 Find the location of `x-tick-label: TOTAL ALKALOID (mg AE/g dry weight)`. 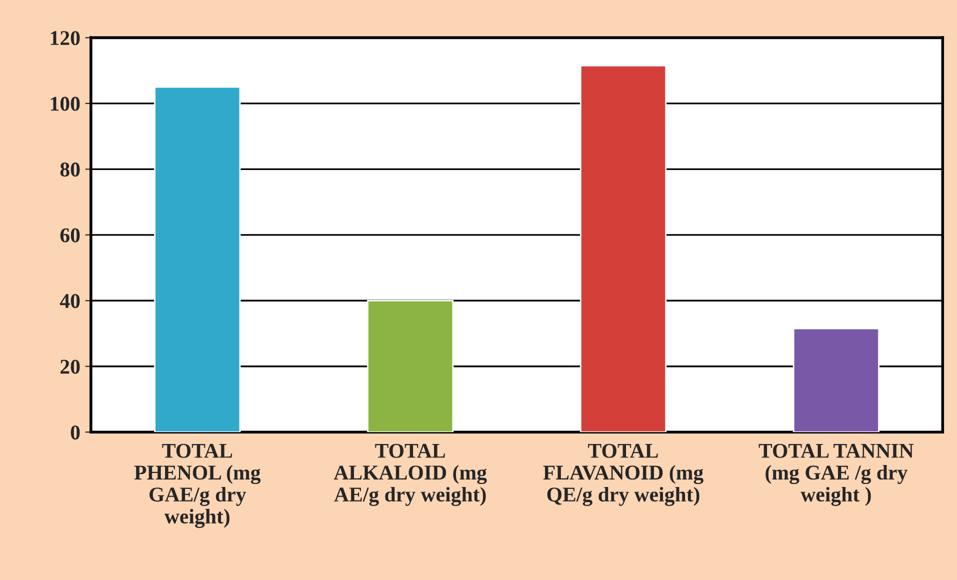

x-tick-label: TOTAL ALKALOID (mg AE/g dry weight) is located at coordinates (410, 475).